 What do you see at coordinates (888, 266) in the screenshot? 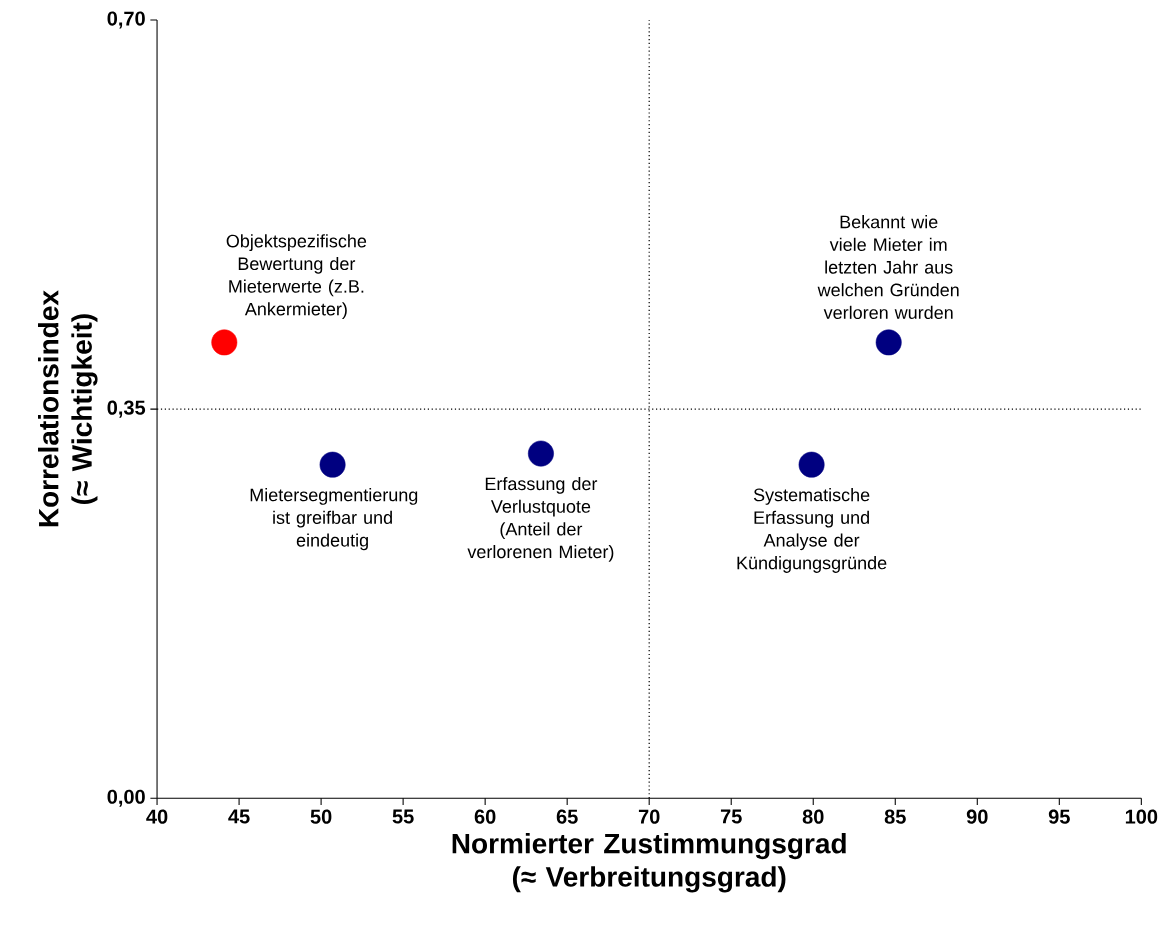
I see `annotation: Bekannt wie viele Mieter im letzten Jahr aus welchen Gründen verloren wurden` at bounding box center [888, 266].